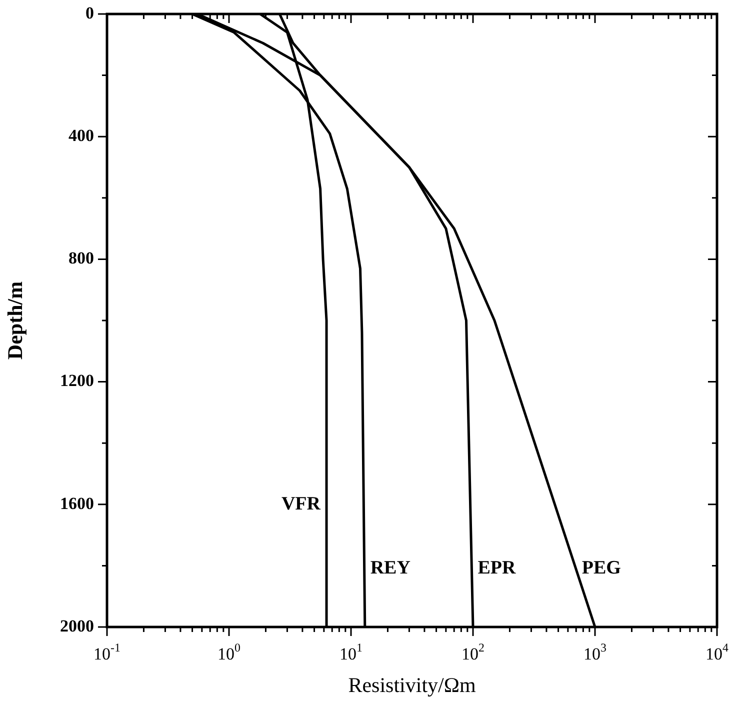 The width and height of the screenshot is (733, 703). Describe the element at coordinates (497, 568) in the screenshot. I see `series-label: EPR` at that location.